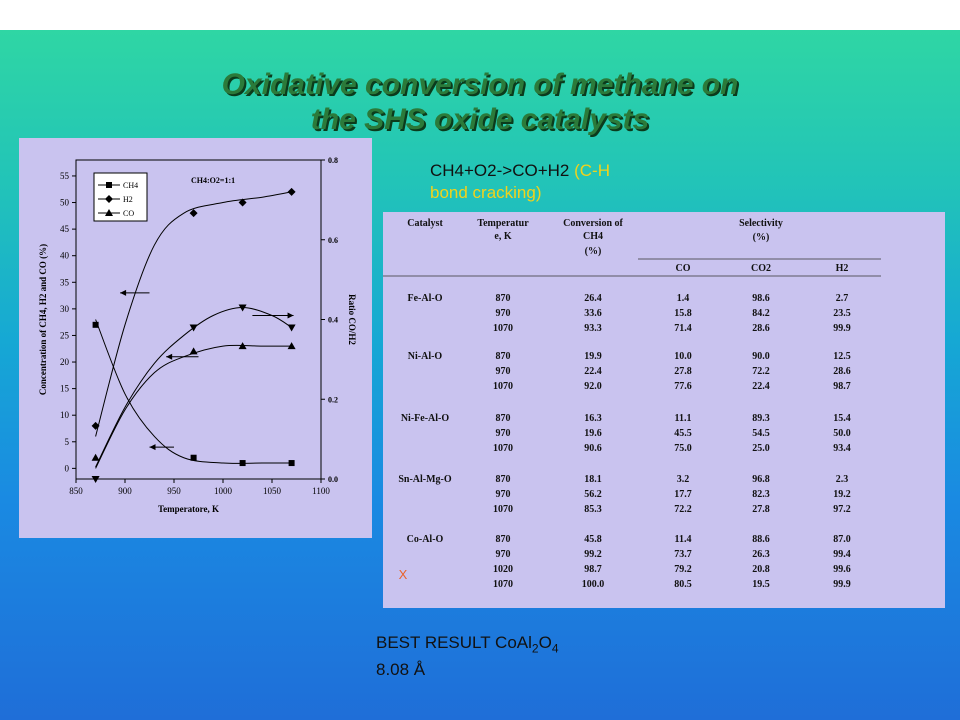 This screenshot has height=720, width=960. Describe the element at coordinates (65, 176) in the screenshot. I see `y-tick-label: 55` at that location.